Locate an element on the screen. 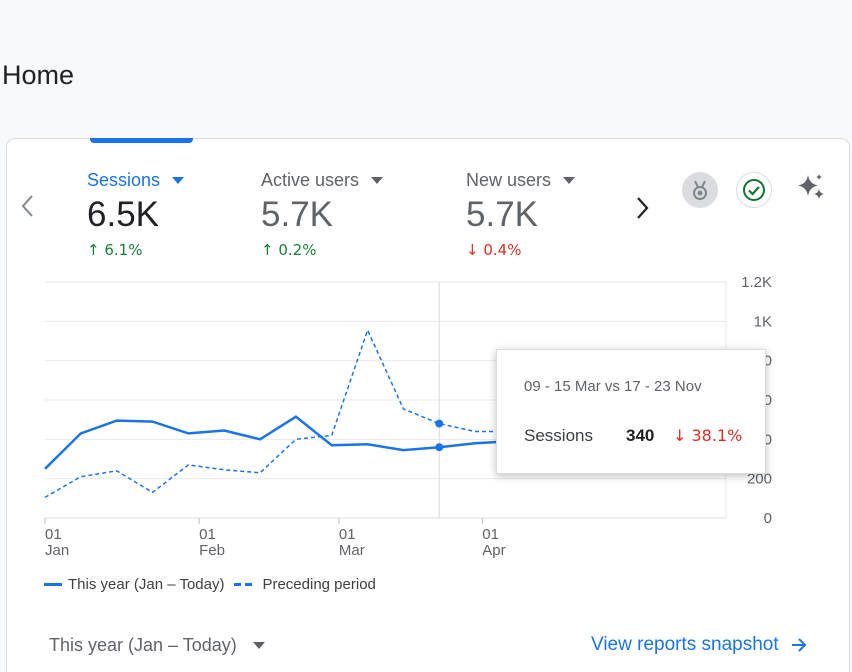 The image size is (852, 672). metric-new-users-change: ↓ 0.4% is located at coordinates (494, 250).